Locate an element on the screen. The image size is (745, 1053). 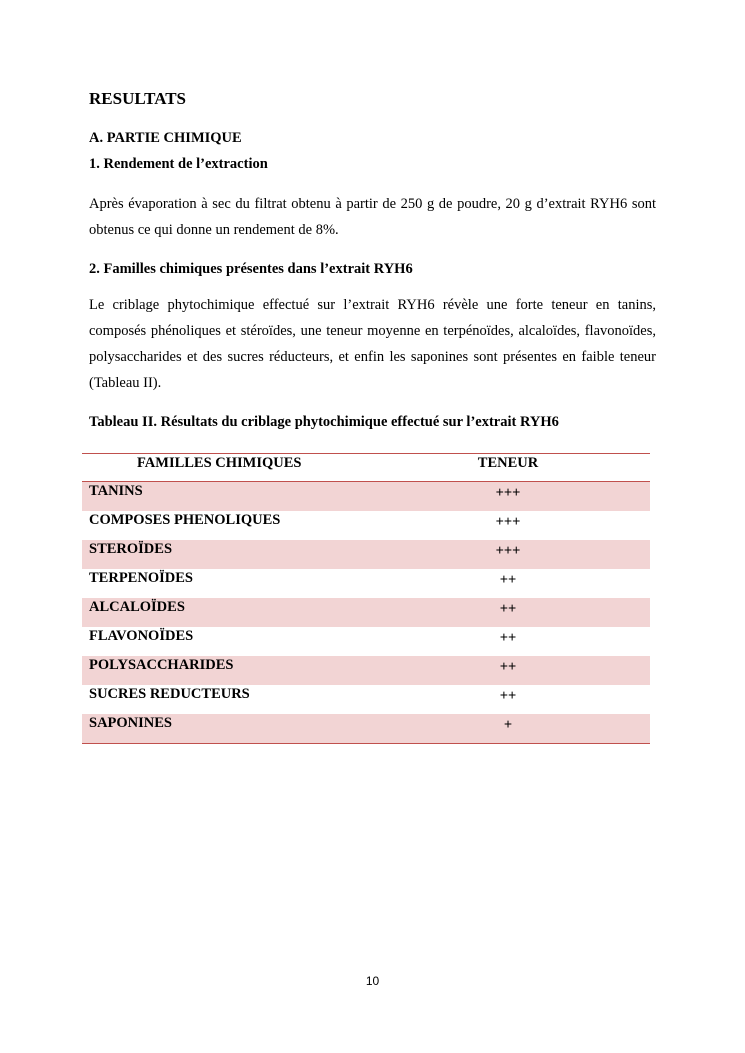
table-row: TERPENOÏDES ++ is located at coordinates (366, 583).